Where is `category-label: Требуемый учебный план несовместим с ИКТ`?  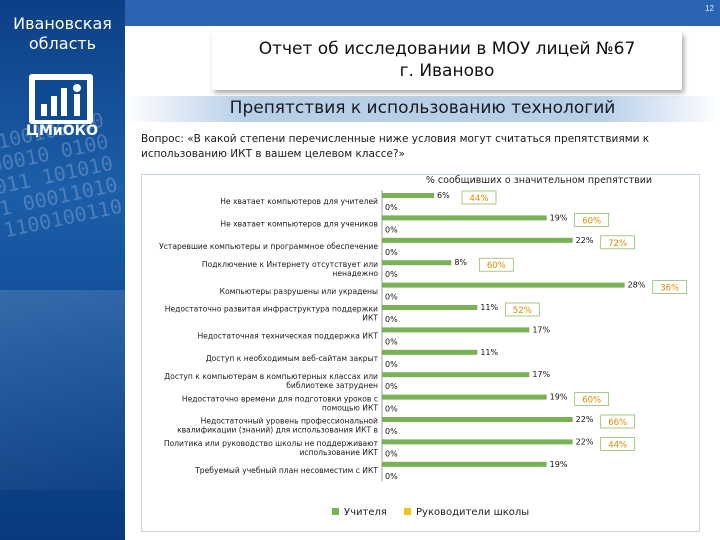 category-label: Требуемый учебный план несовместим с ИКТ is located at coordinates (286, 470).